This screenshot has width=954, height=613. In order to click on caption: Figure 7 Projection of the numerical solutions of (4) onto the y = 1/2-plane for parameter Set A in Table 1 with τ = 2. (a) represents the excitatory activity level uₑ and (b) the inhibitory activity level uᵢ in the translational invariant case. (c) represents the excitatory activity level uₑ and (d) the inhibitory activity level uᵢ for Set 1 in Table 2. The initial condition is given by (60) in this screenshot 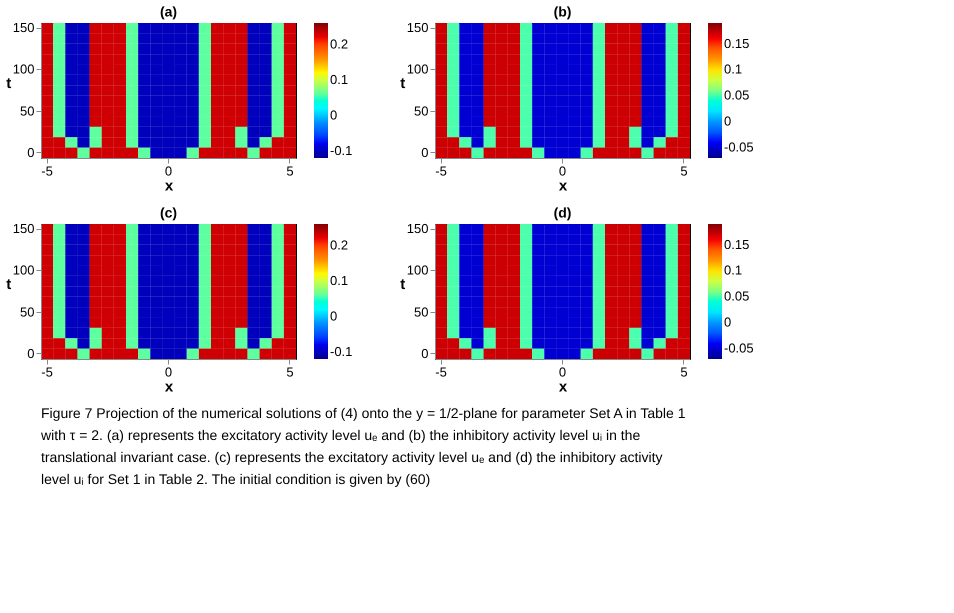, I will do `click(363, 446)`.